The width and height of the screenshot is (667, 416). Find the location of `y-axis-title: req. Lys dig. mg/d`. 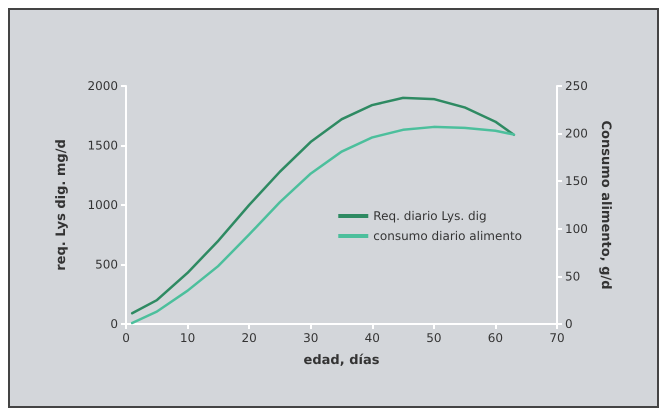

y-axis-title: req. Lys dig. mg/d is located at coordinates (61, 205).